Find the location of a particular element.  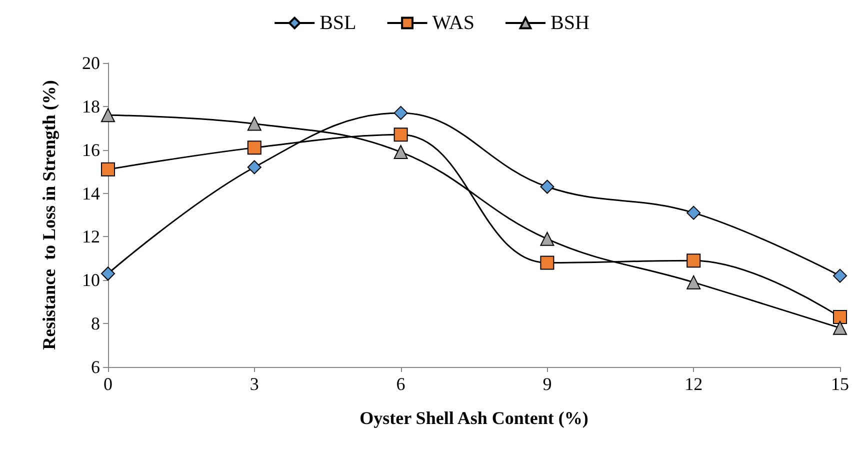

x-axis-title: Oyster Shell Ash Content (%) is located at coordinates (474, 418).